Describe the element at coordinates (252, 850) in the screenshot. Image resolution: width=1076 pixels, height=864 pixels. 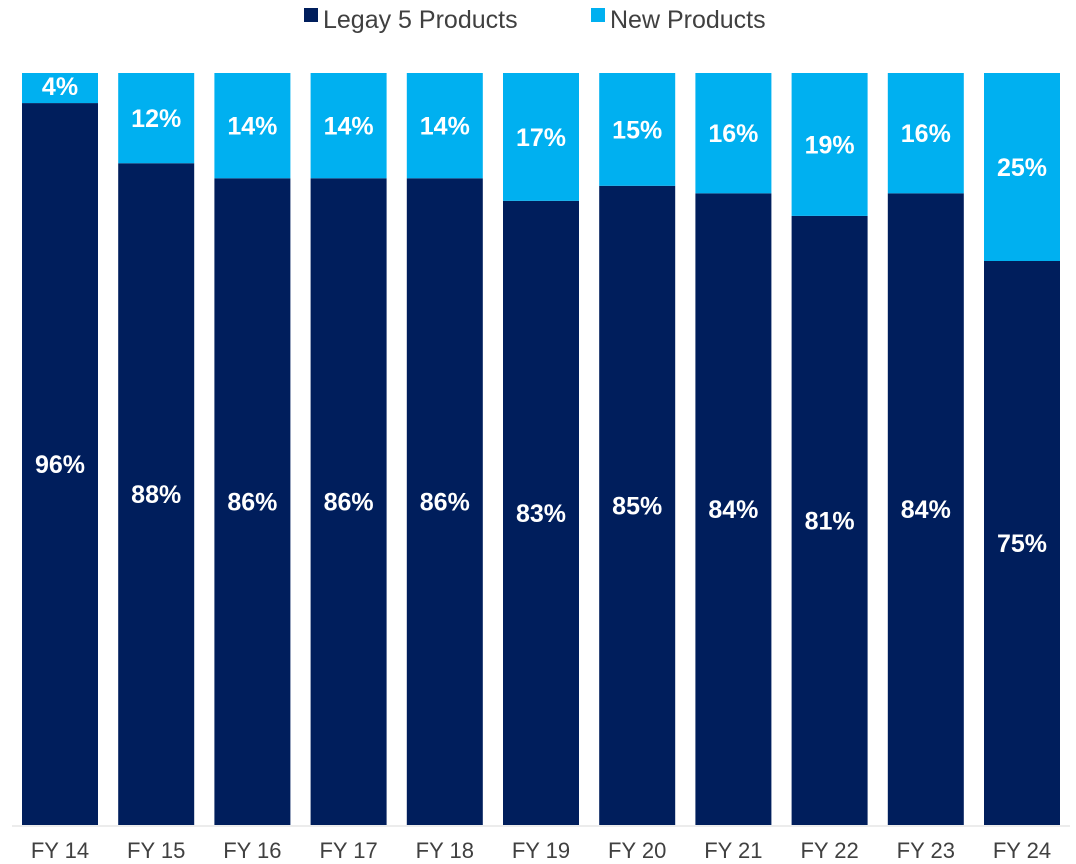
I see `x-tick-label-fy-16: FY 16` at that location.